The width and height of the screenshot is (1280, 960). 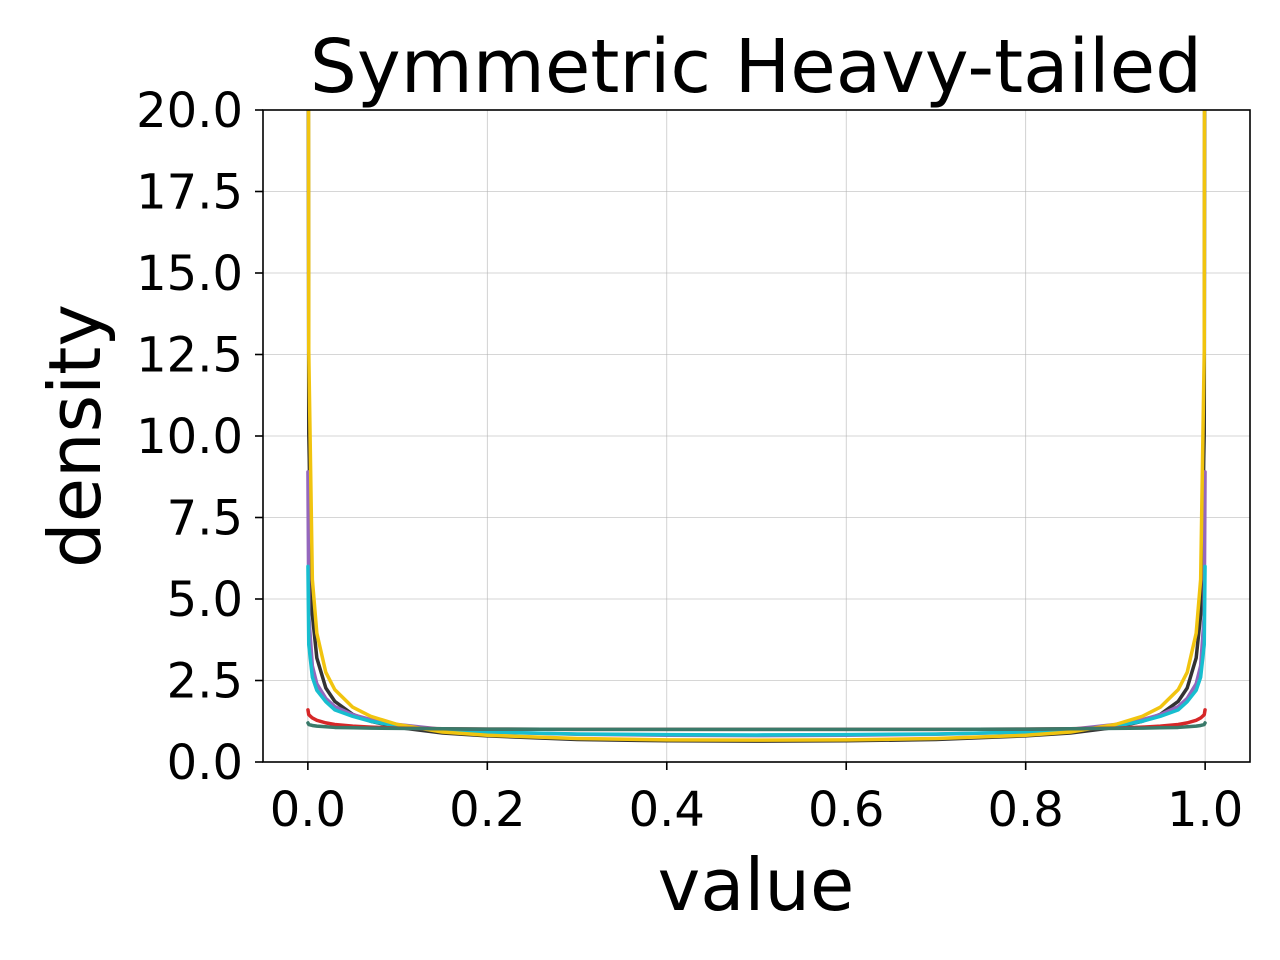 What do you see at coordinates (205, 519) in the screenshot?
I see `y-tick-label: 7.5` at bounding box center [205, 519].